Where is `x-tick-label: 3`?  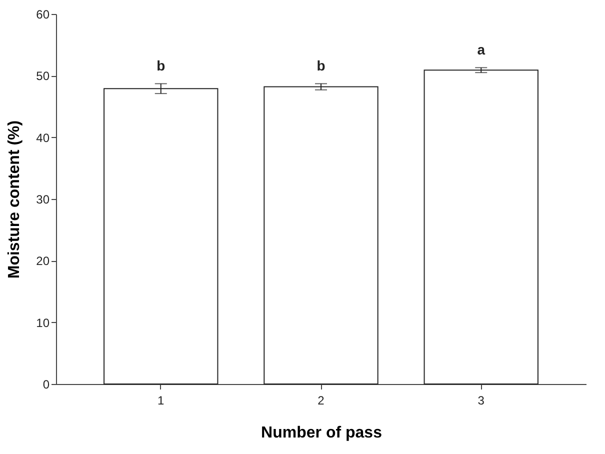
x-tick-label: 3 is located at coordinates (481, 401).